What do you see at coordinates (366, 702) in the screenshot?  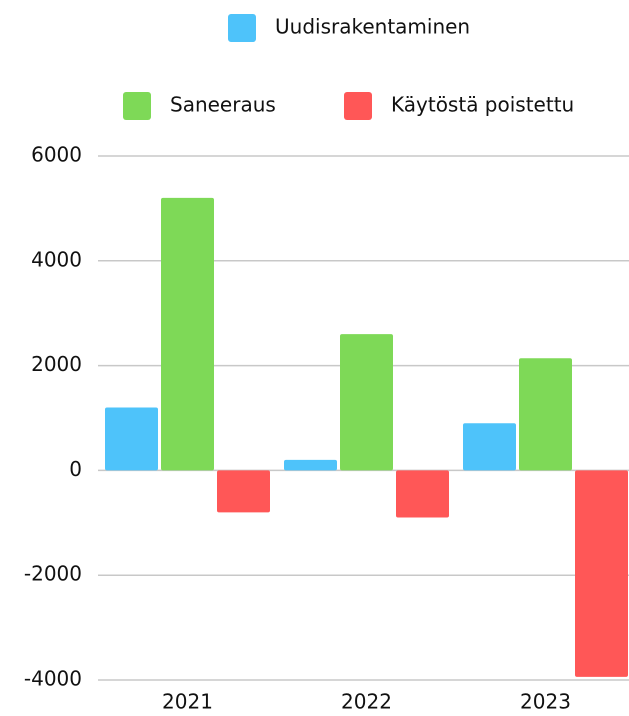 I see `x-tick-label: 2022` at bounding box center [366, 702].